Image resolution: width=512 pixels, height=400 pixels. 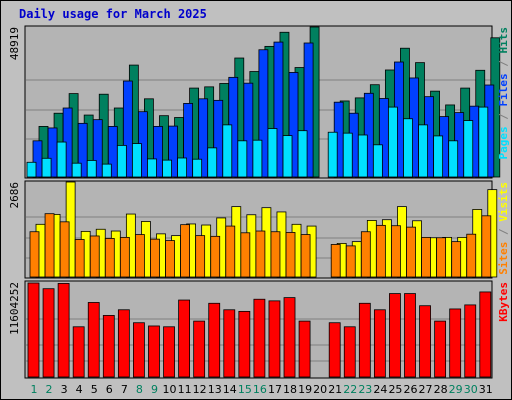 I want to click on x-tick-label: 5, so click(x=94, y=389).